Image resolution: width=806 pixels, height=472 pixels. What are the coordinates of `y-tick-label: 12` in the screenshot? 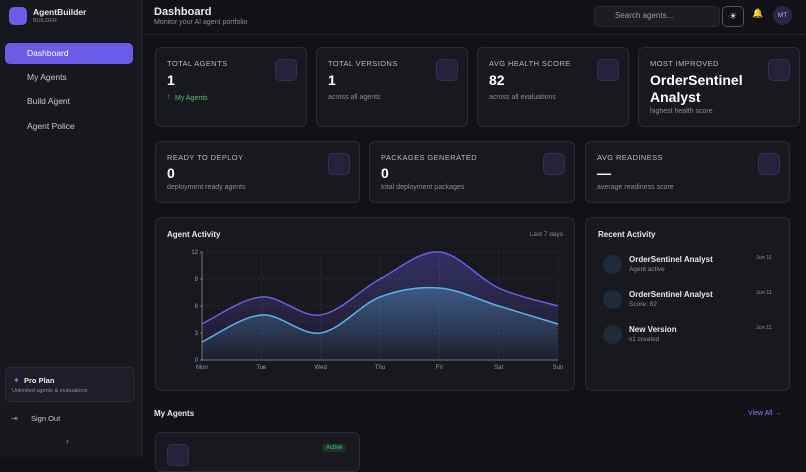 It's located at (194, 253).